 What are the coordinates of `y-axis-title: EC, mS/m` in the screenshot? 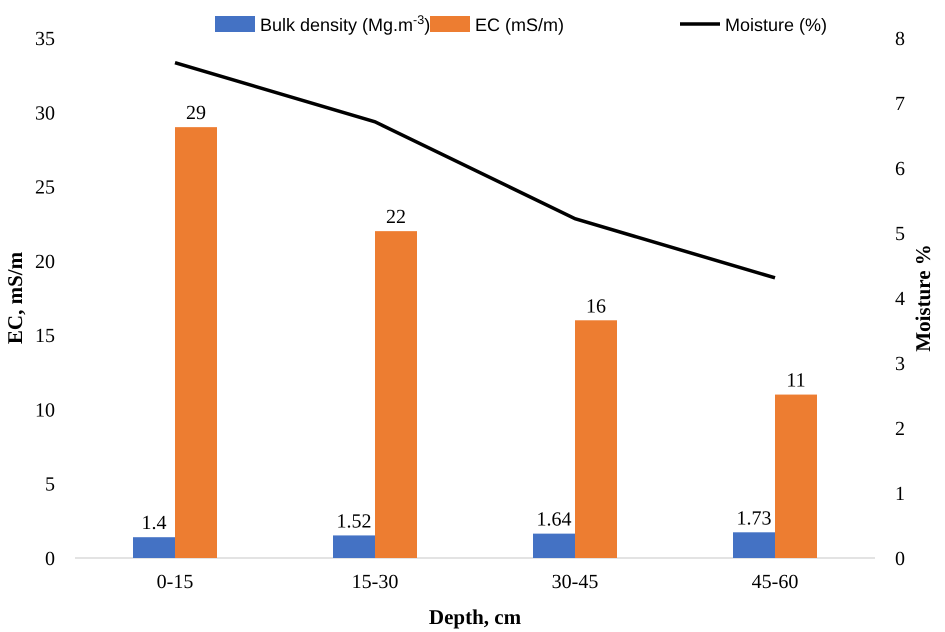 It's located at (15, 297).